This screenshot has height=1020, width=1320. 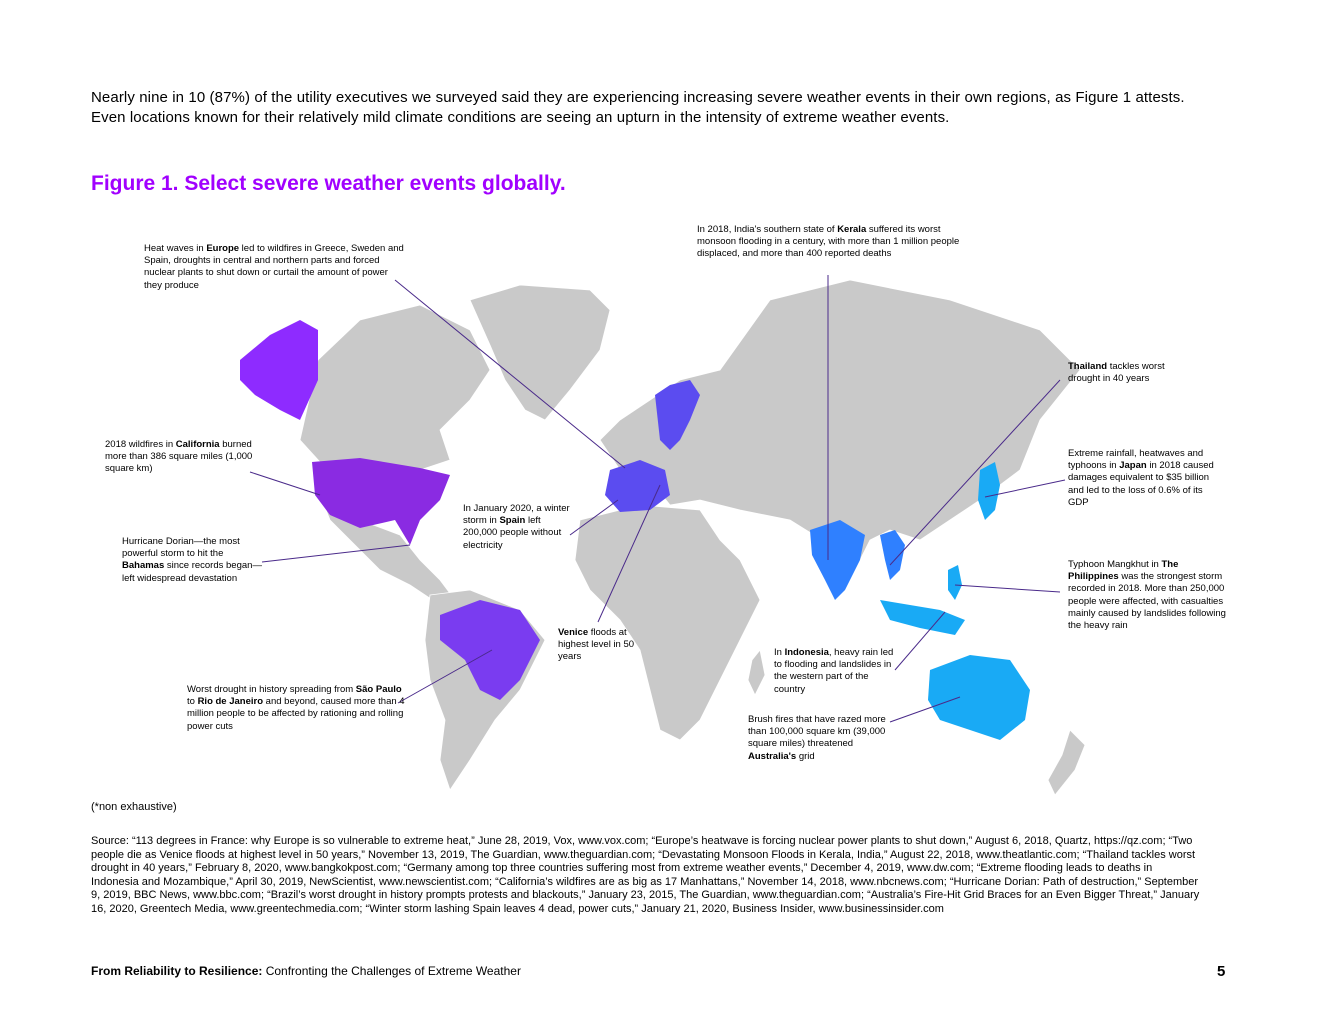 What do you see at coordinates (979, 697) in the screenshot?
I see `australia-region` at bounding box center [979, 697].